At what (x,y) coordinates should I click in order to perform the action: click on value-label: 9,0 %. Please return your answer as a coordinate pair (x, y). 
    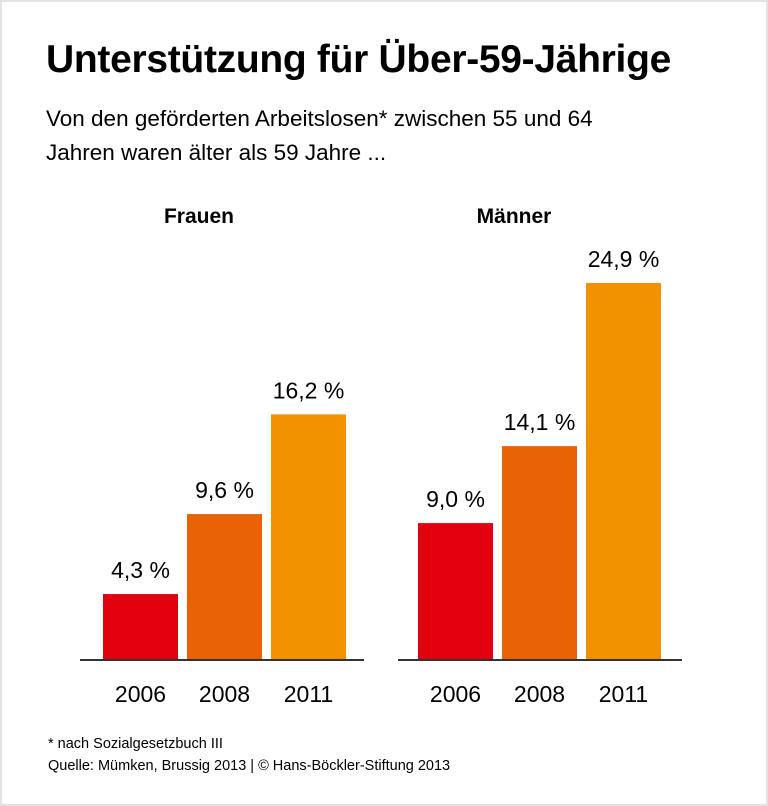
    Looking at the image, I should click on (455, 499).